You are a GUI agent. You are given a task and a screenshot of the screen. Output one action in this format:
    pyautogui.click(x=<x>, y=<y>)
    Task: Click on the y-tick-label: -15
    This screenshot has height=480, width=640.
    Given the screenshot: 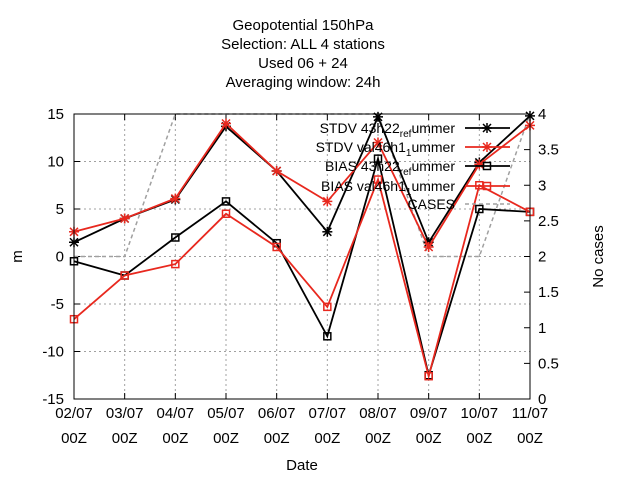 What is the action you would take?
    pyautogui.click(x=53, y=399)
    